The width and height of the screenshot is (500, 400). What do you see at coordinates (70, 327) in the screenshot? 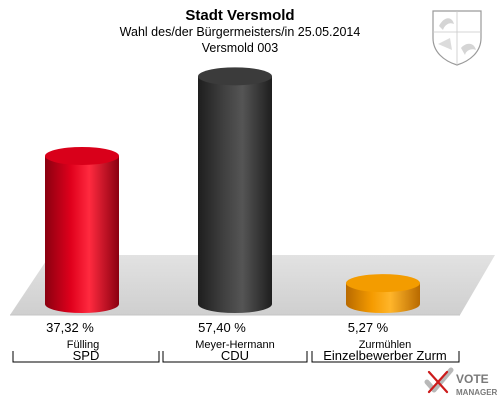
I see `value-label-0: 37,32 %` at bounding box center [70, 327].